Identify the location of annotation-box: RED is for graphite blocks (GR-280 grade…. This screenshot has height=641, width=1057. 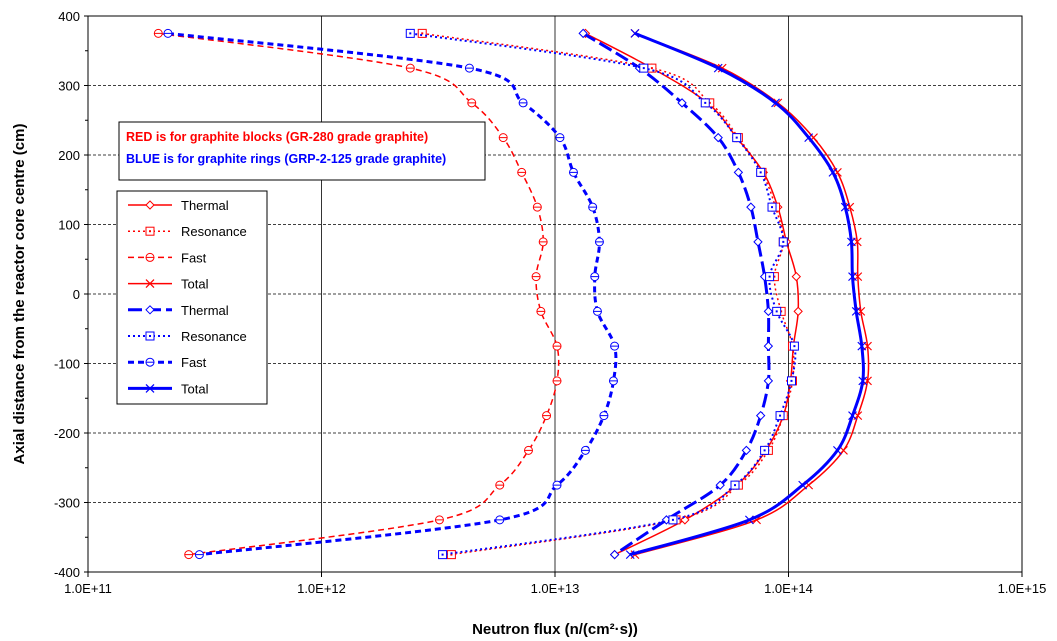
(302, 151).